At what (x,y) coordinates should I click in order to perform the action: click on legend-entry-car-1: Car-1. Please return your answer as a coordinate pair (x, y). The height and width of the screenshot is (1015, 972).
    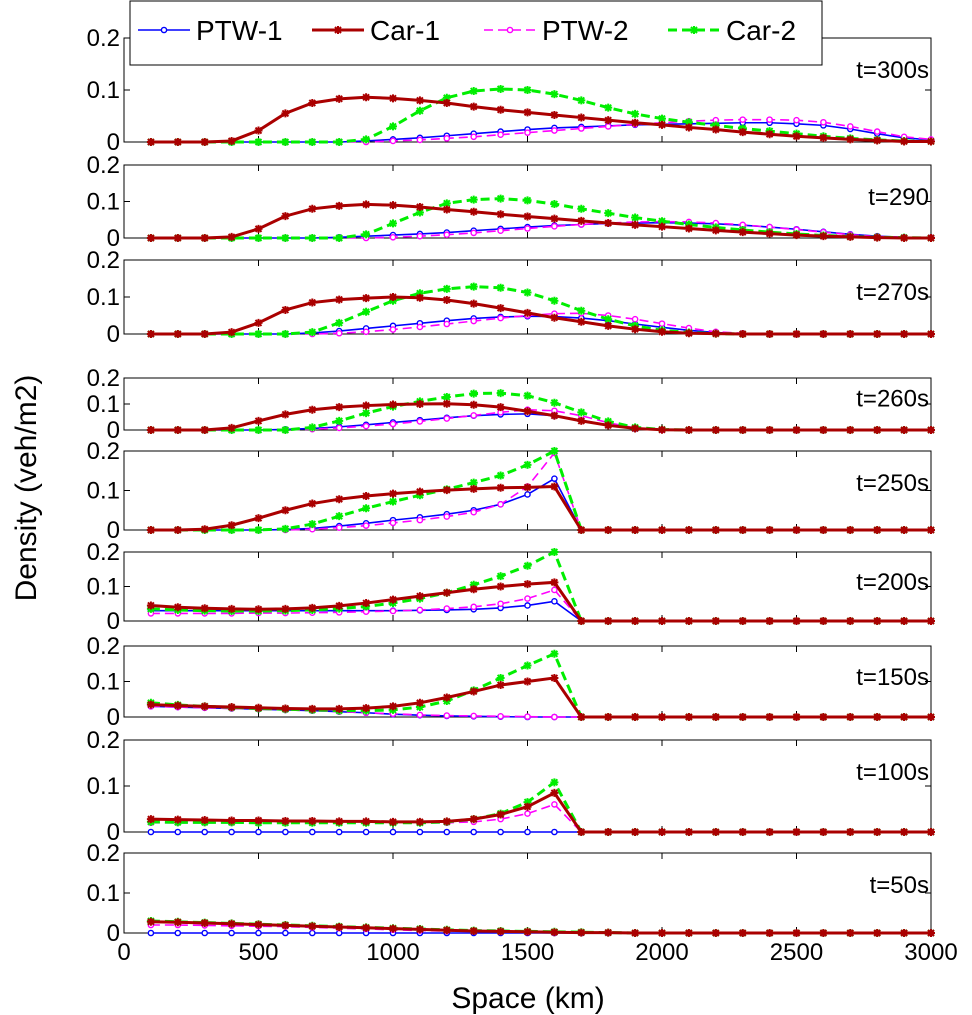
    Looking at the image, I should click on (376, 30).